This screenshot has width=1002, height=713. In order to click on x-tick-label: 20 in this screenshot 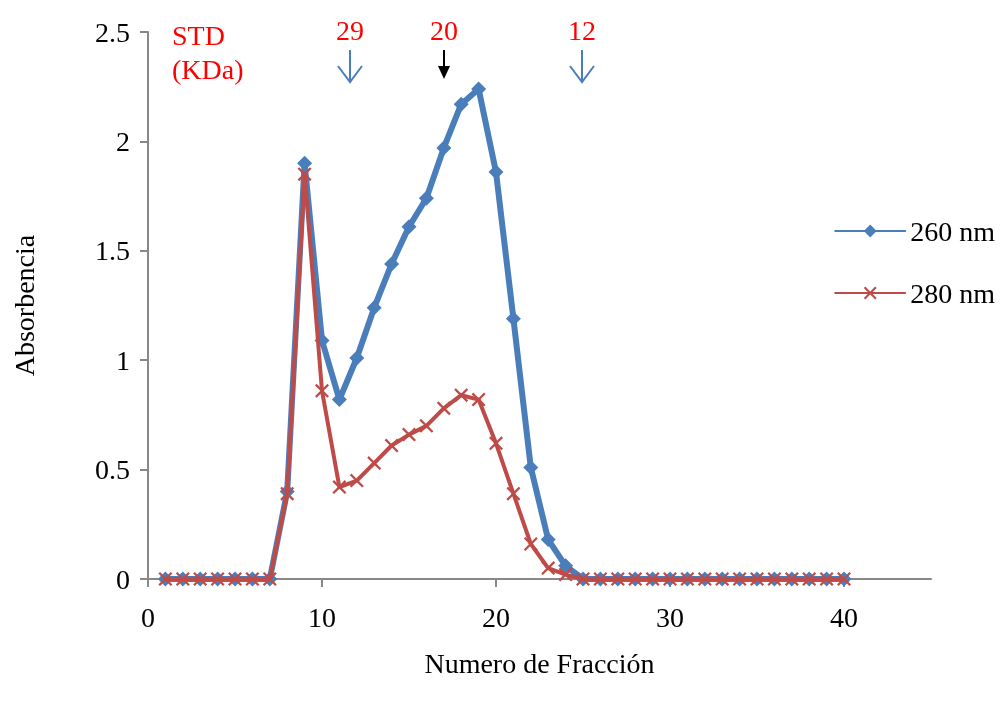, I will do `click(496, 617)`.